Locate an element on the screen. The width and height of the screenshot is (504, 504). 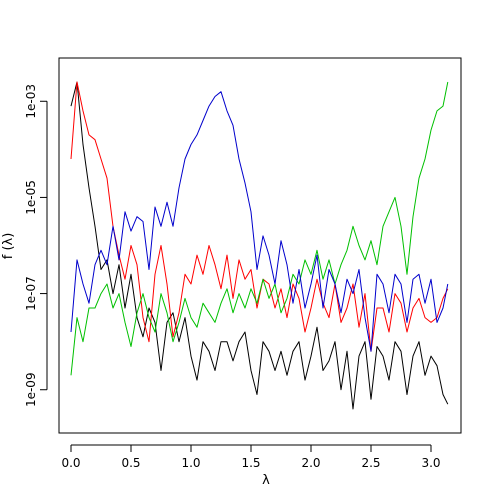
x-tick-label: 3.0 is located at coordinates (430, 463).